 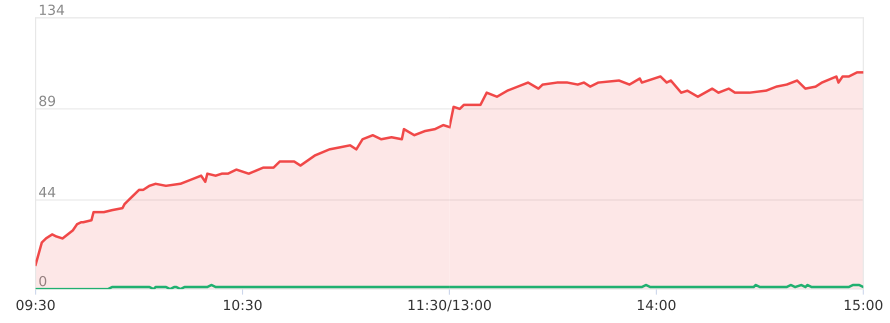 What do you see at coordinates (52, 10) in the screenshot?
I see `y-tick-label: 134` at bounding box center [52, 10].